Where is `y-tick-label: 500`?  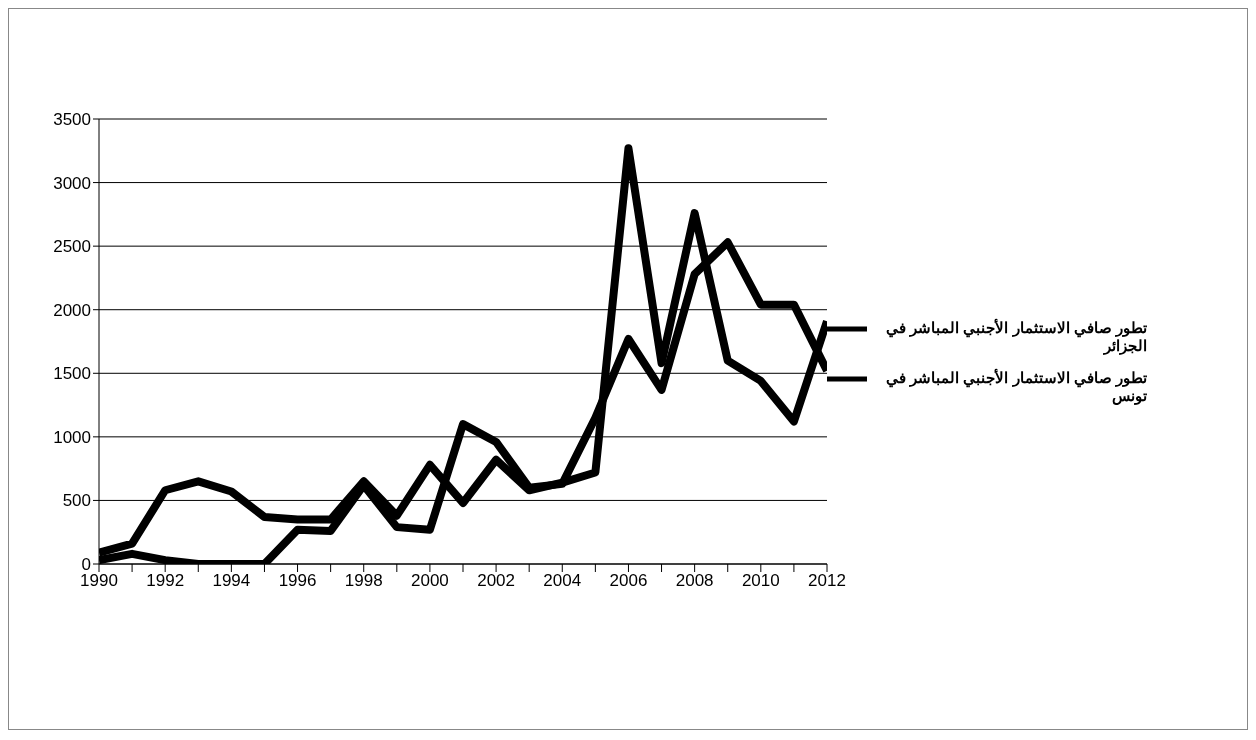
y-tick-label: 500 is located at coordinates (76, 501).